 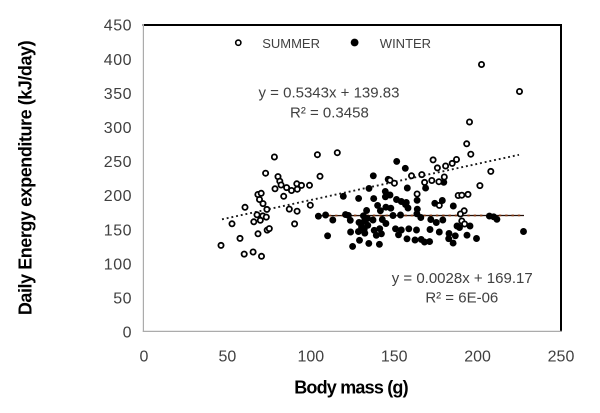 I want to click on svg-text: Body mass (g), so click(x=351, y=388).